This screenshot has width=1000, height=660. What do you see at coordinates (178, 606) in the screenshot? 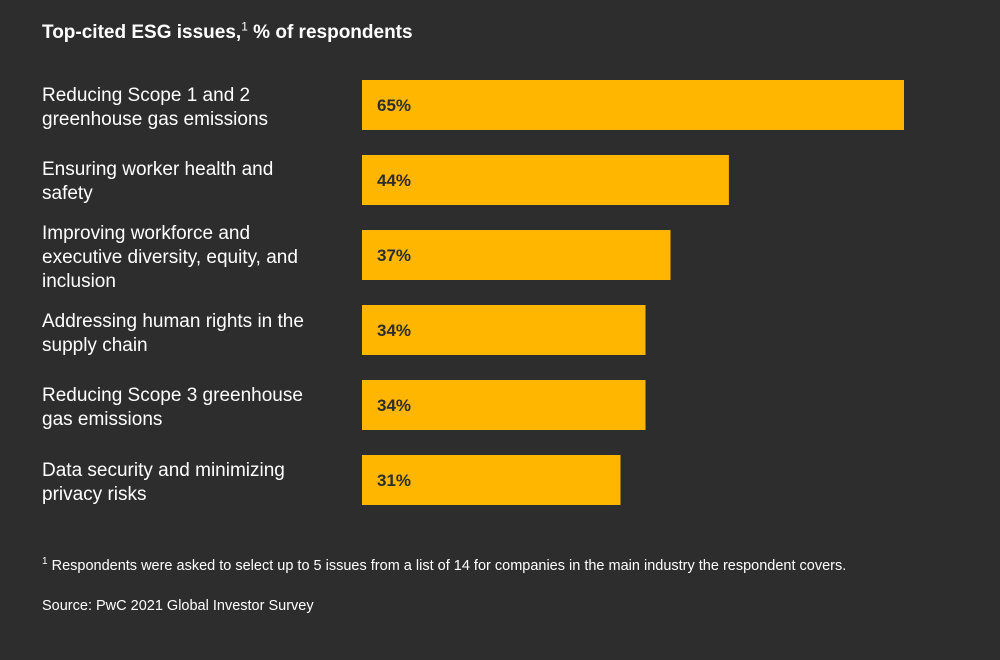
I see `source-note: Source: PwC 2021 Global Investor Survey` at bounding box center [178, 606].